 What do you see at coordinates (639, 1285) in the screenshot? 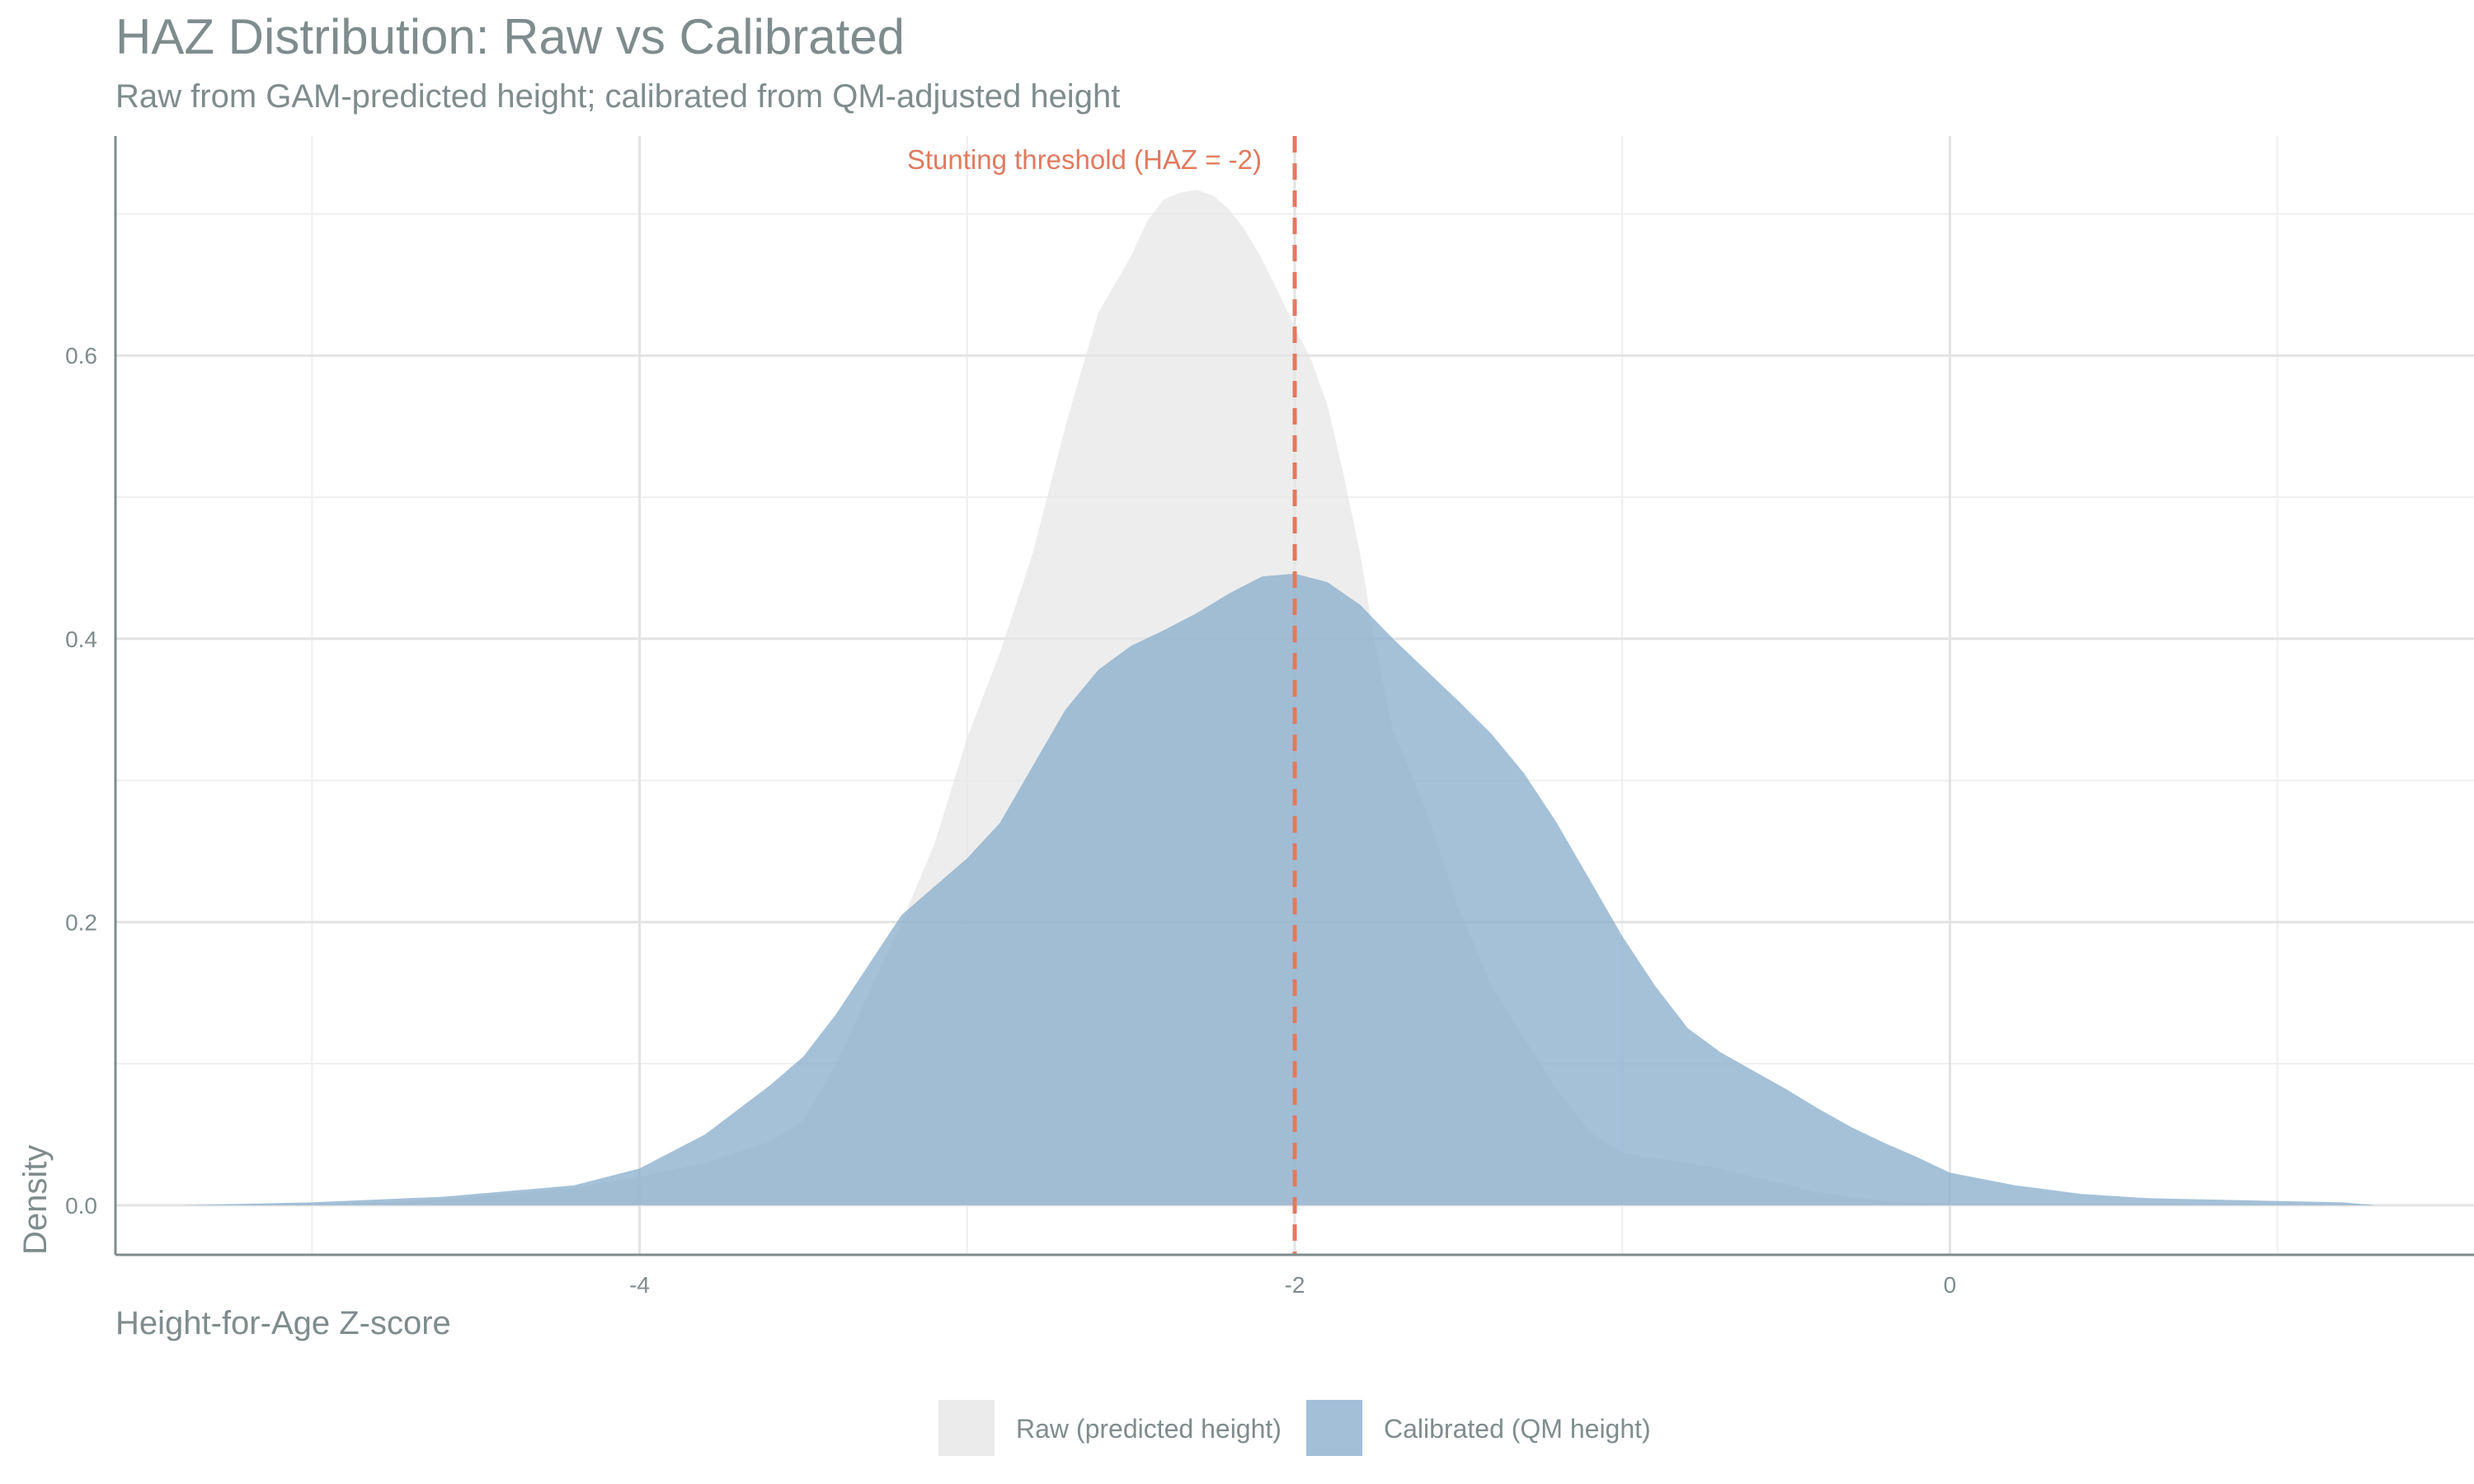
I see `x-tick-label: -4` at bounding box center [639, 1285].